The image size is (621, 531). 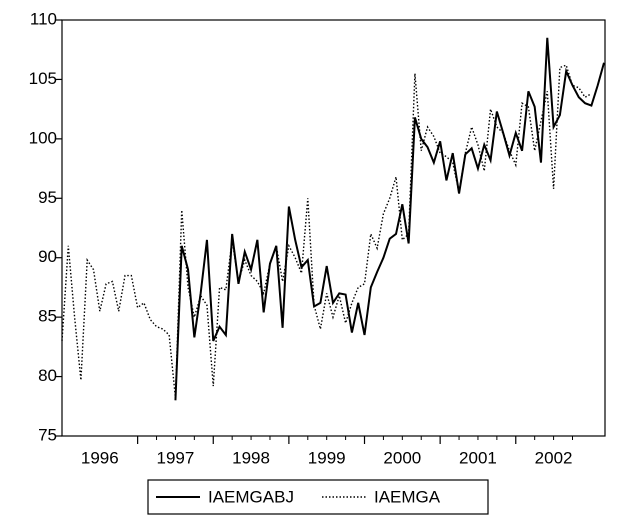 What do you see at coordinates (251, 457) in the screenshot?
I see `x-tick-label: 1998` at bounding box center [251, 457].